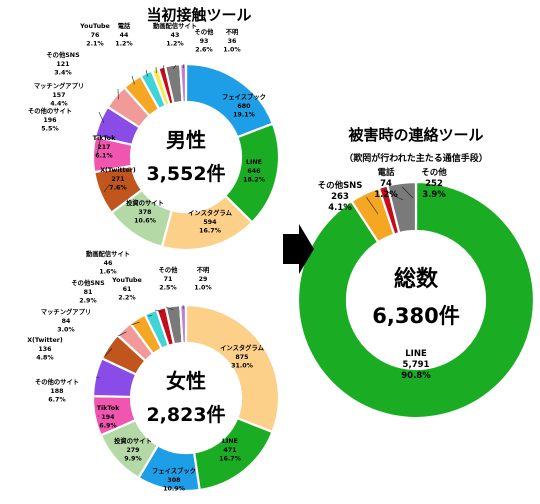  What do you see at coordinates (386, 172) in the screenshot?
I see `total-slice-2-label-name: 電話` at bounding box center [386, 172].